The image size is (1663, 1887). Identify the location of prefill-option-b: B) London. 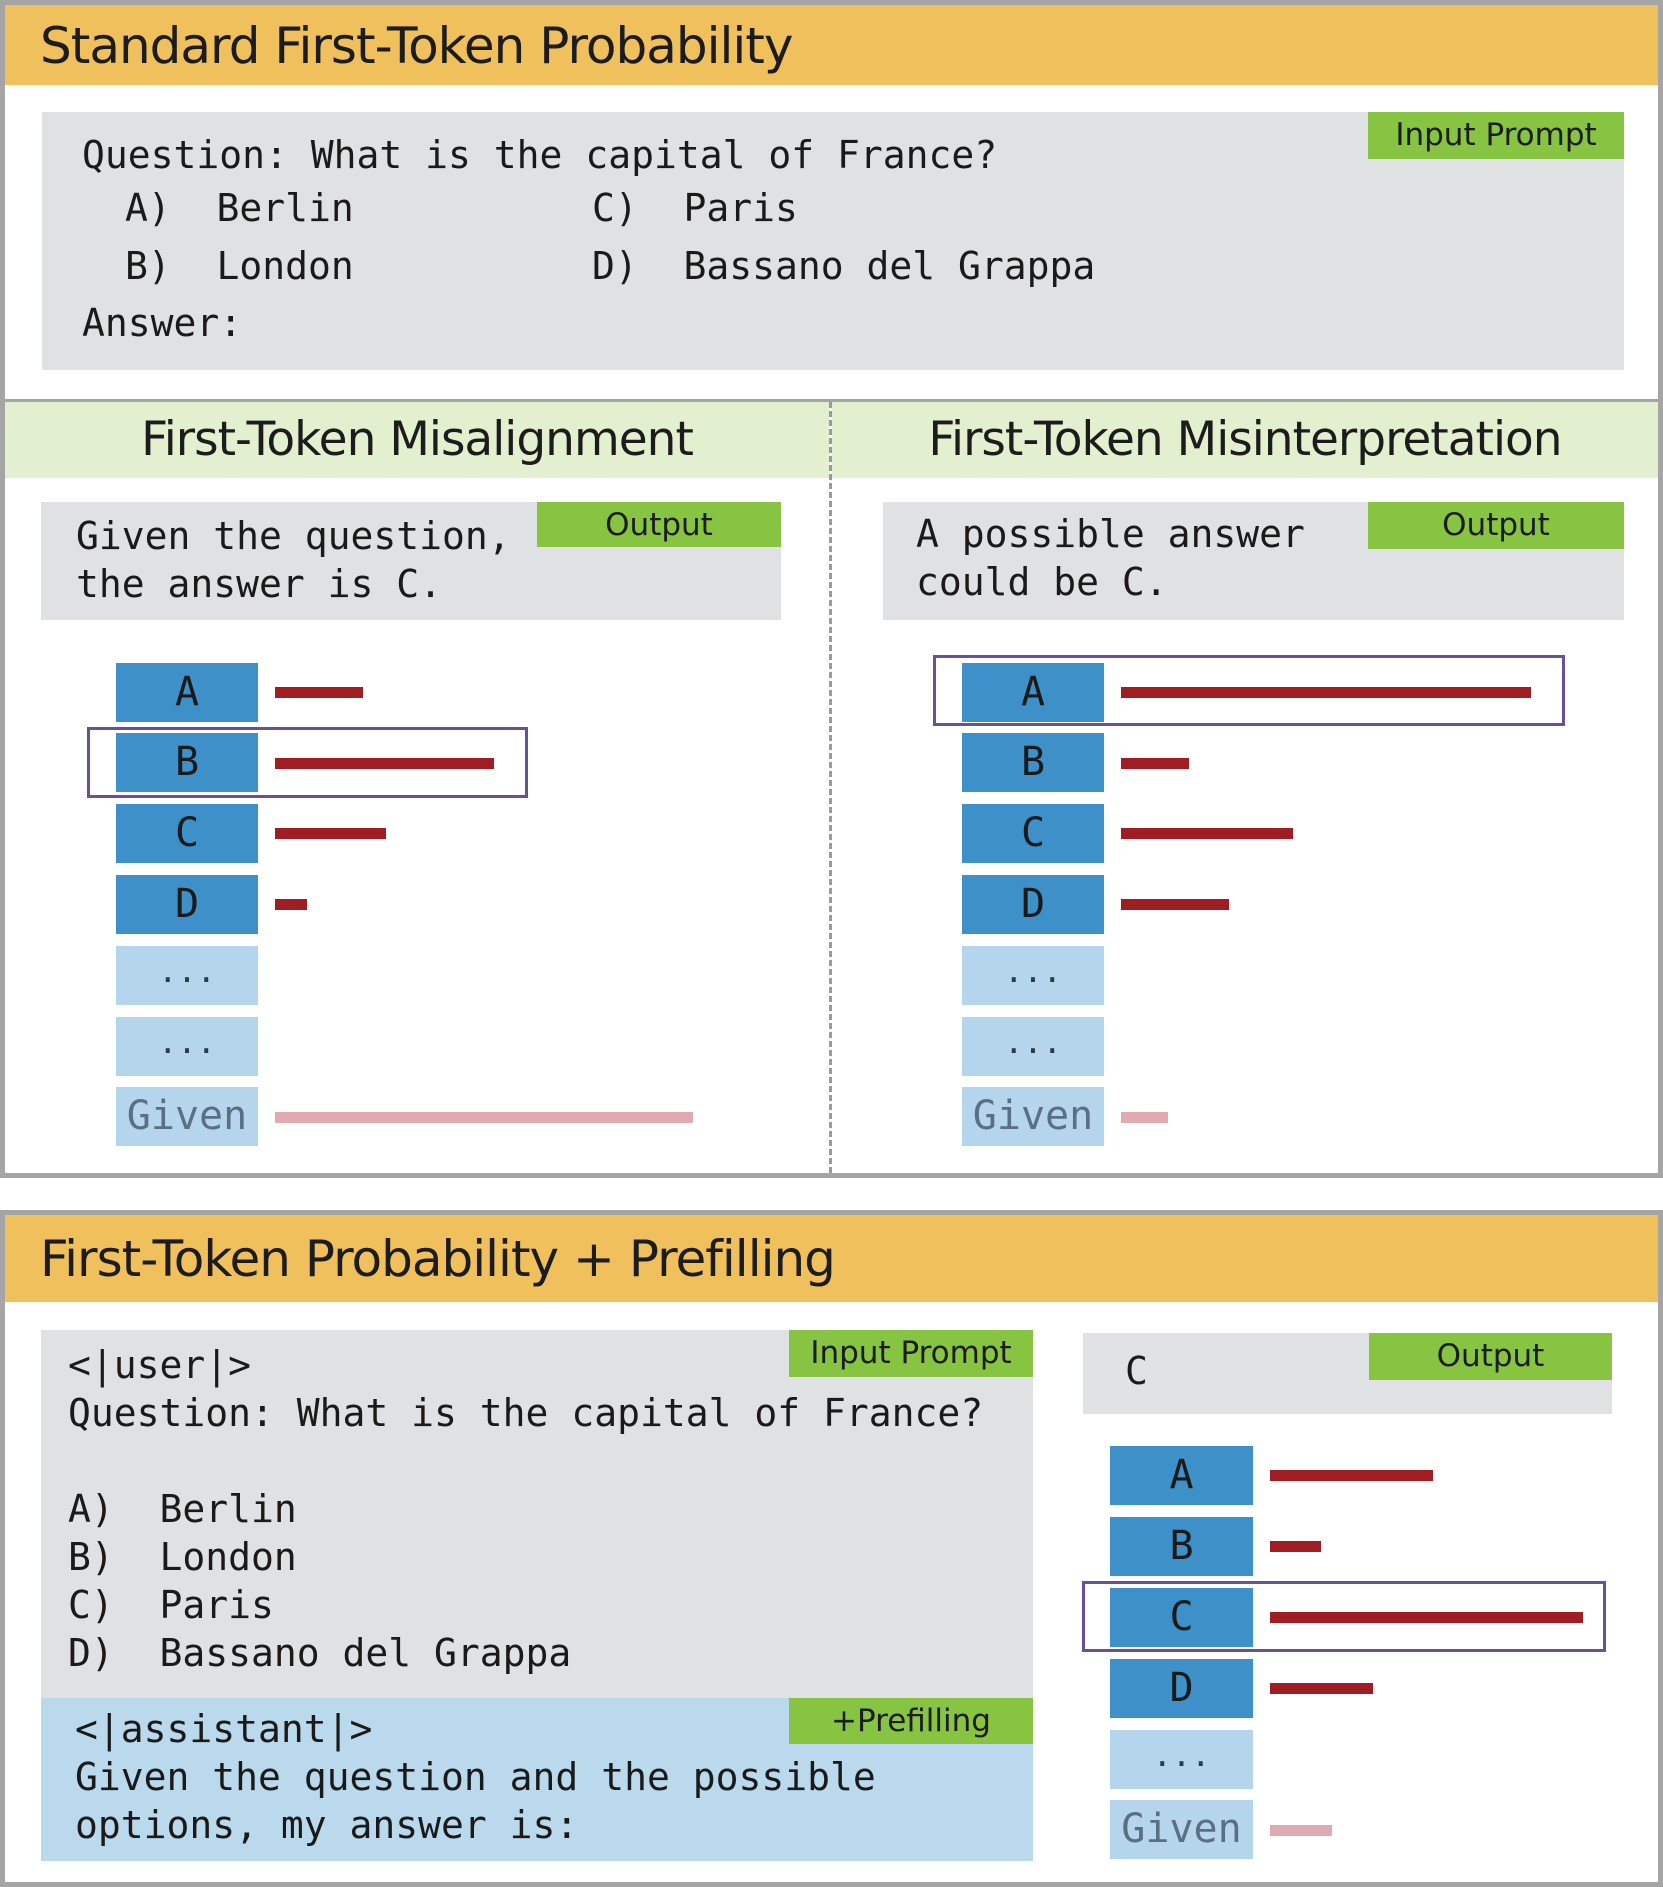
(182, 1557).